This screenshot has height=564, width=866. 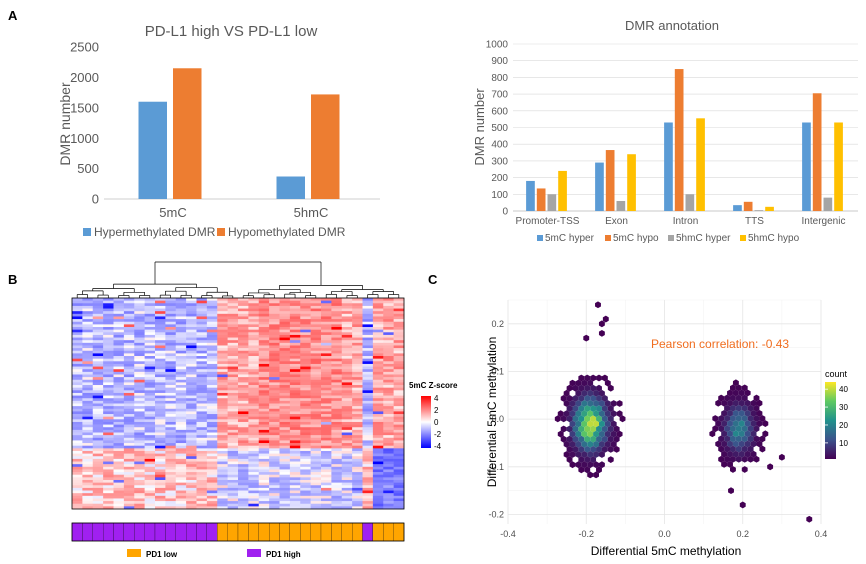 What do you see at coordinates (84, 47) in the screenshot?
I see `y-tick-label: 2500` at bounding box center [84, 47].